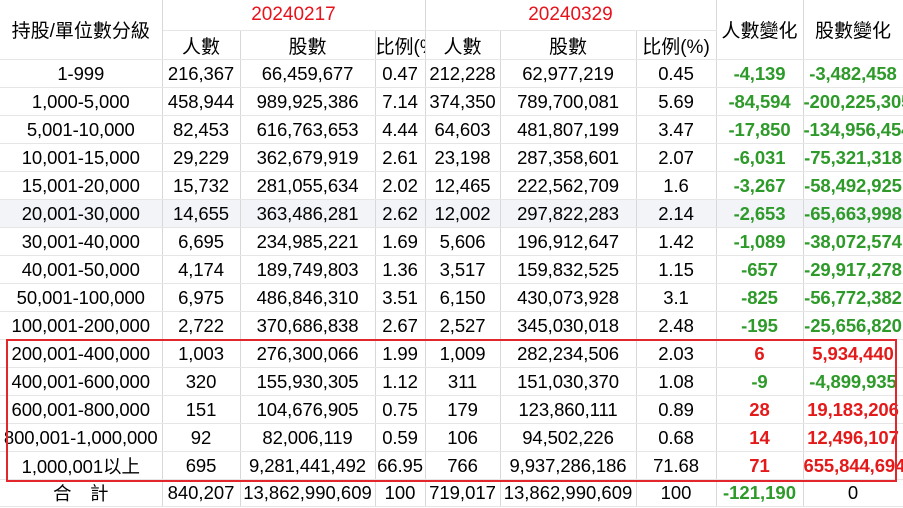 Image resolution: width=903 pixels, height=508 pixels. I want to click on holders-2-cell: 1,009, so click(463, 353).